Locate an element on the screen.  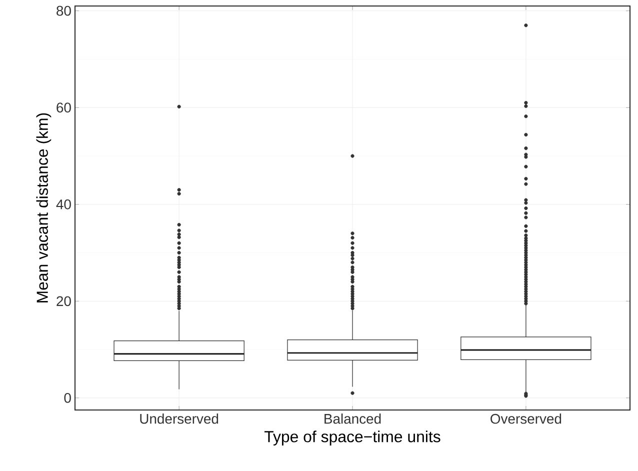
y-axis-title: Mean vacant distance (km) is located at coordinates (44, 207).